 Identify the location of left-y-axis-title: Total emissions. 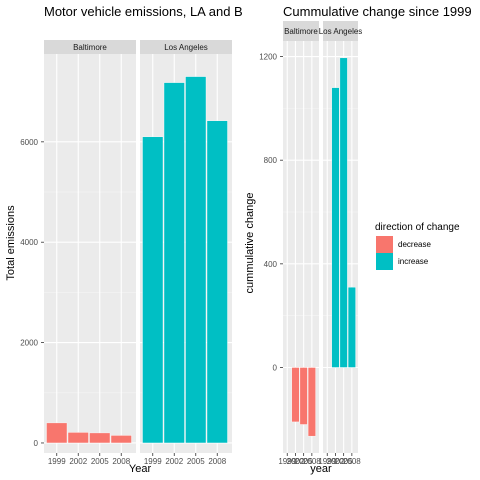
(11, 243).